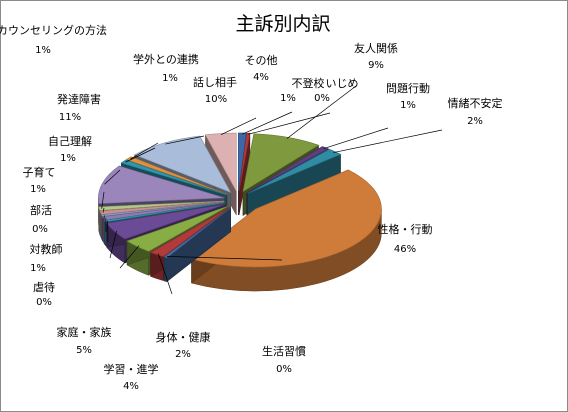  Describe the element at coordinates (408, 88) in the screenshot. I see `slice-label: 問題行動` at that location.